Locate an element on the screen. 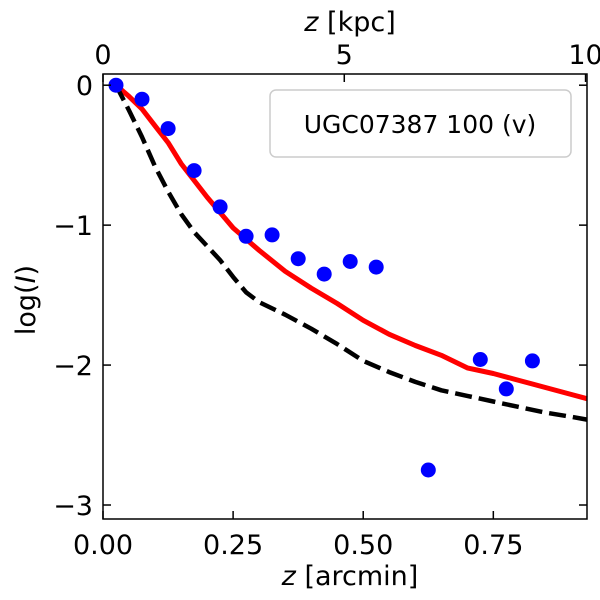 This screenshot has width=600, height=600. x2-tick-label: 5 is located at coordinates (344, 55).